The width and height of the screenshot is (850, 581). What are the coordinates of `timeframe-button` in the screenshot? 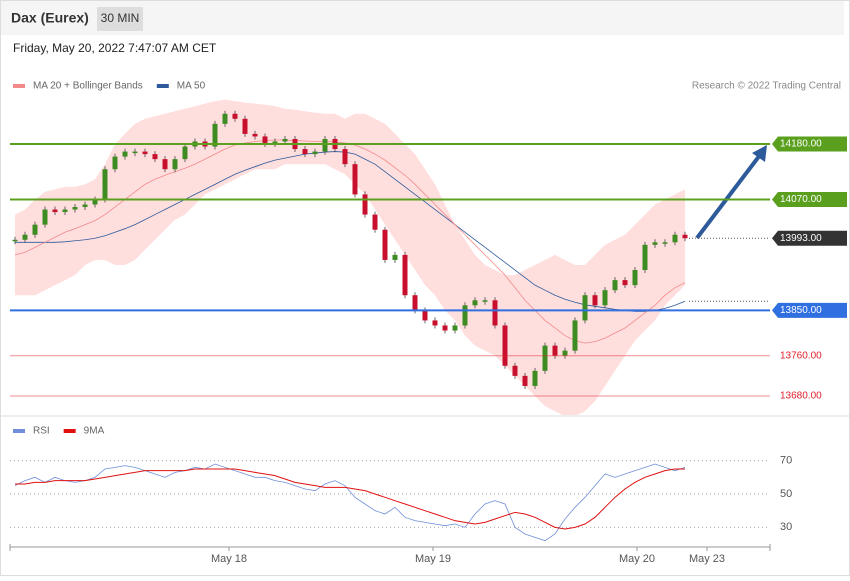 It's located at (120, 19).